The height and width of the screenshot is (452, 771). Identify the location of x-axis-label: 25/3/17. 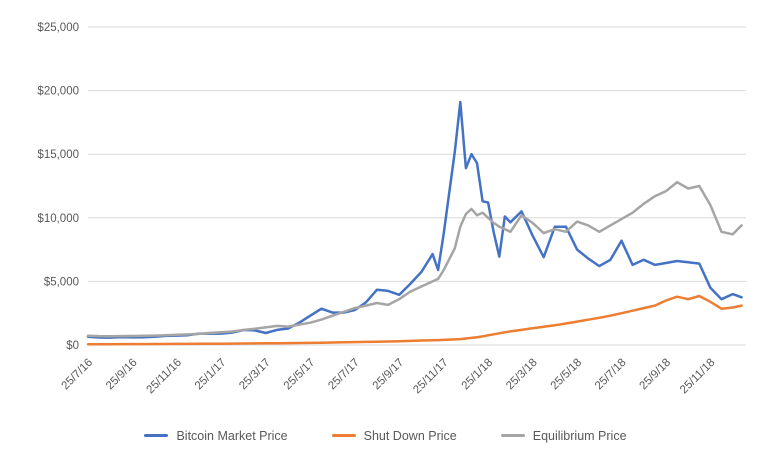
(255, 375).